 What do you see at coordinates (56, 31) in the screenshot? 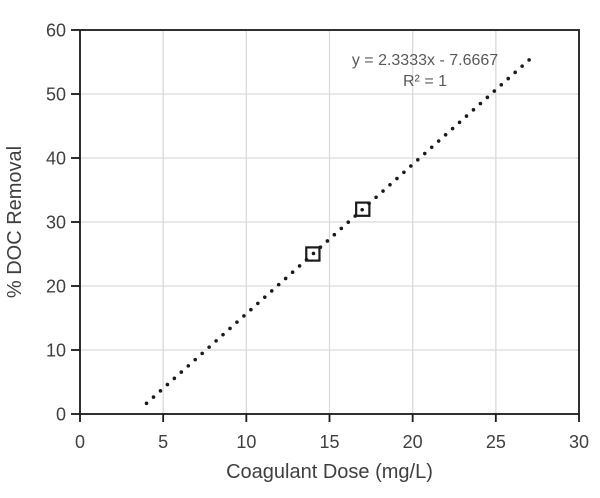
I see `y-axis-tick-label: 60` at bounding box center [56, 31].